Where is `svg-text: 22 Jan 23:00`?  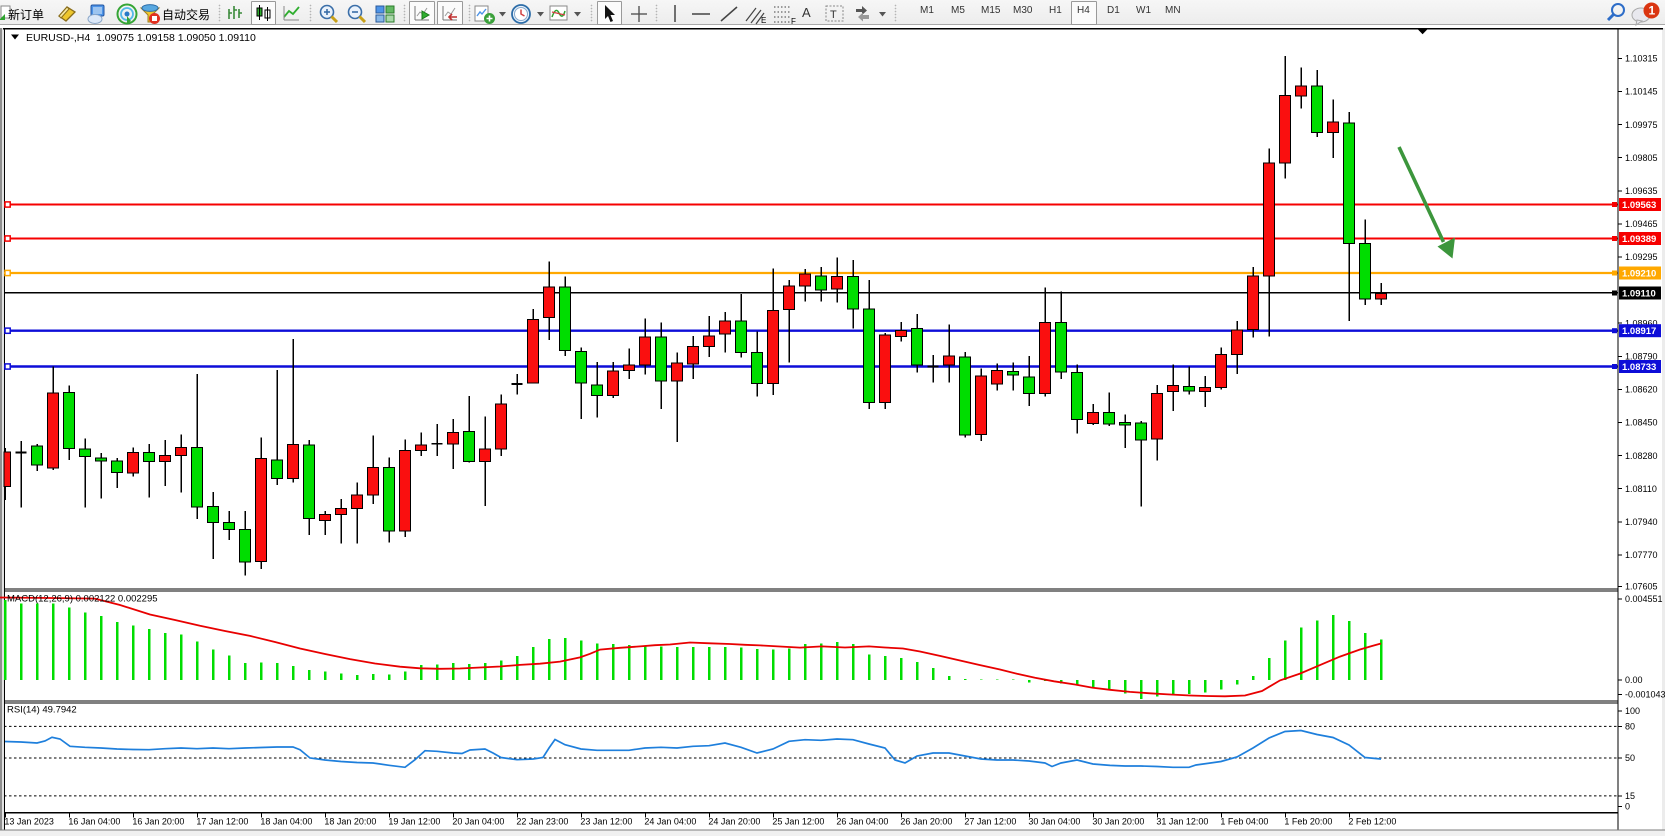 svg-text: 22 Jan 23:00 is located at coordinates (542, 822).